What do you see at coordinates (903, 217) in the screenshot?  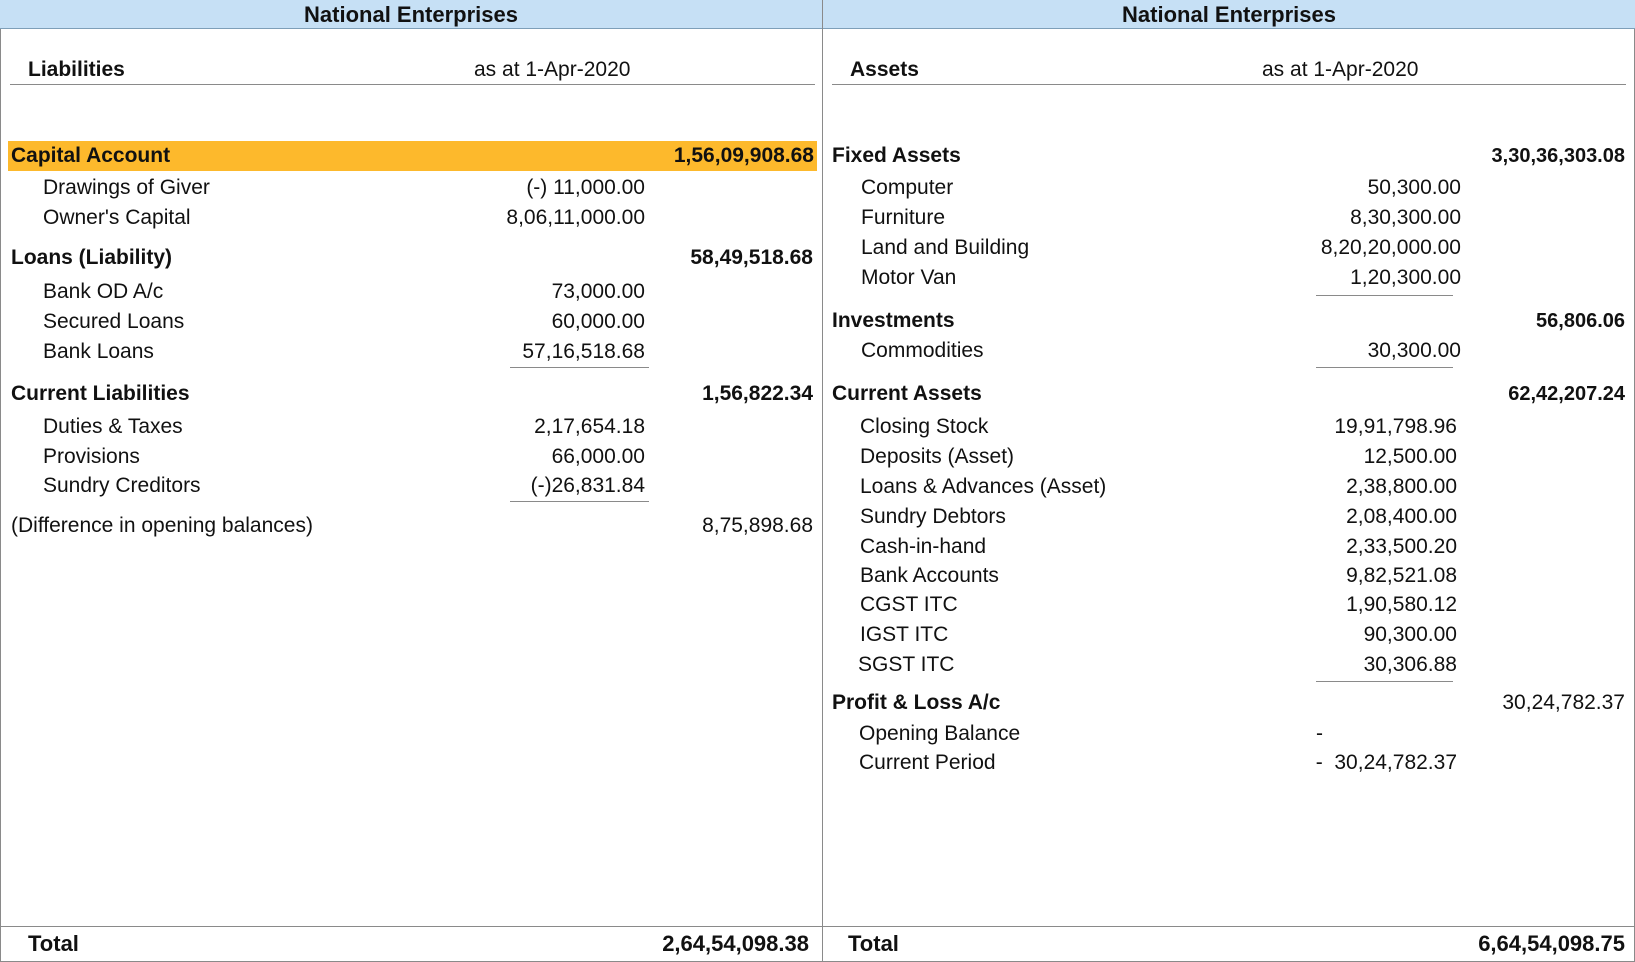 I see `ledger-name: Furniture` at bounding box center [903, 217].